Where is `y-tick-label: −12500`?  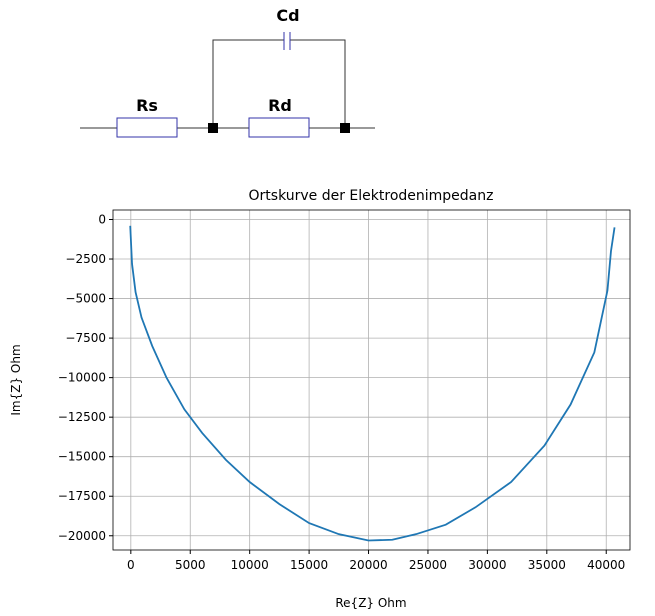 y-tick-label: −12500 is located at coordinates (82, 417).